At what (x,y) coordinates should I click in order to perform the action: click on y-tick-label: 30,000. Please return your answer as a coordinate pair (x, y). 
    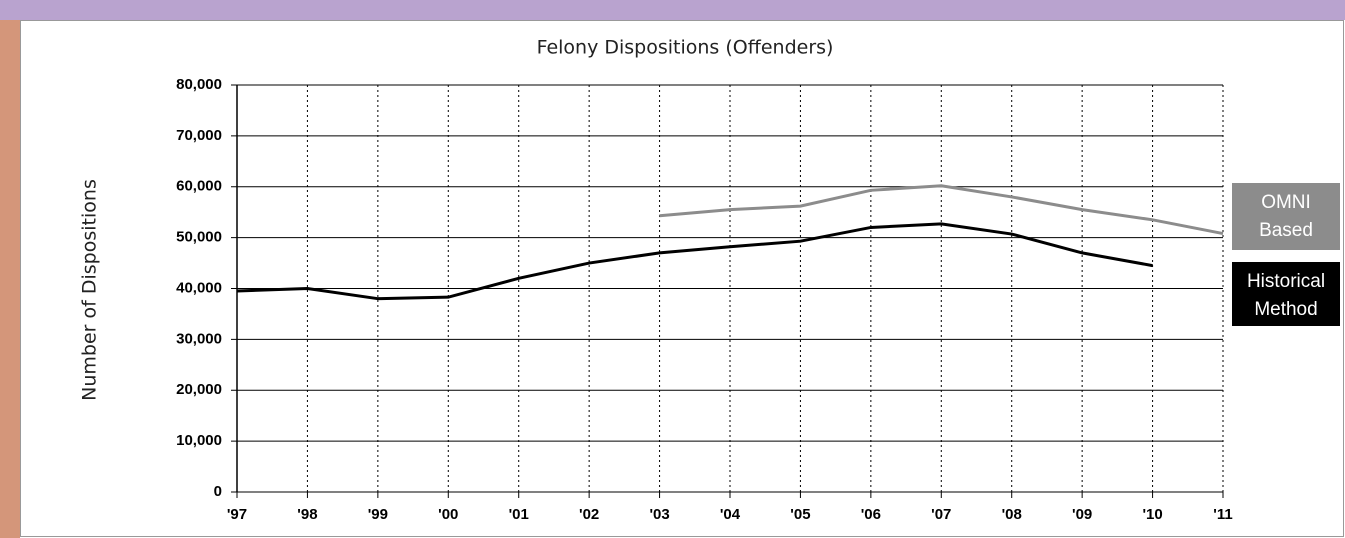
    Looking at the image, I should click on (199, 338).